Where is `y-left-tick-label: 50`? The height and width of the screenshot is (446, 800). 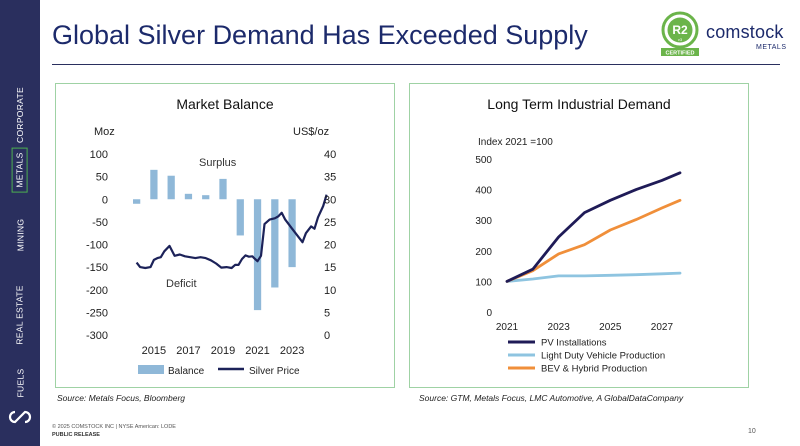
y-left-tick-label: 50 is located at coordinates (102, 178).